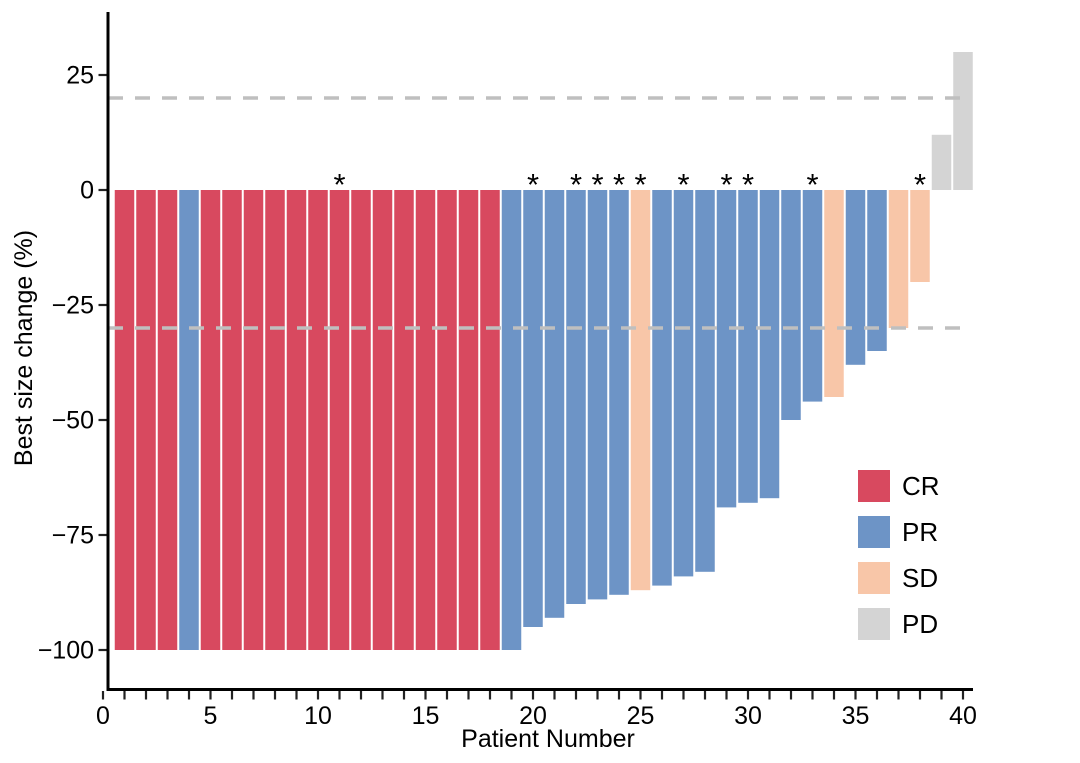  Describe the element at coordinates (533, 184) in the screenshot. I see `significance-asterisk-patient-20: *` at that location.